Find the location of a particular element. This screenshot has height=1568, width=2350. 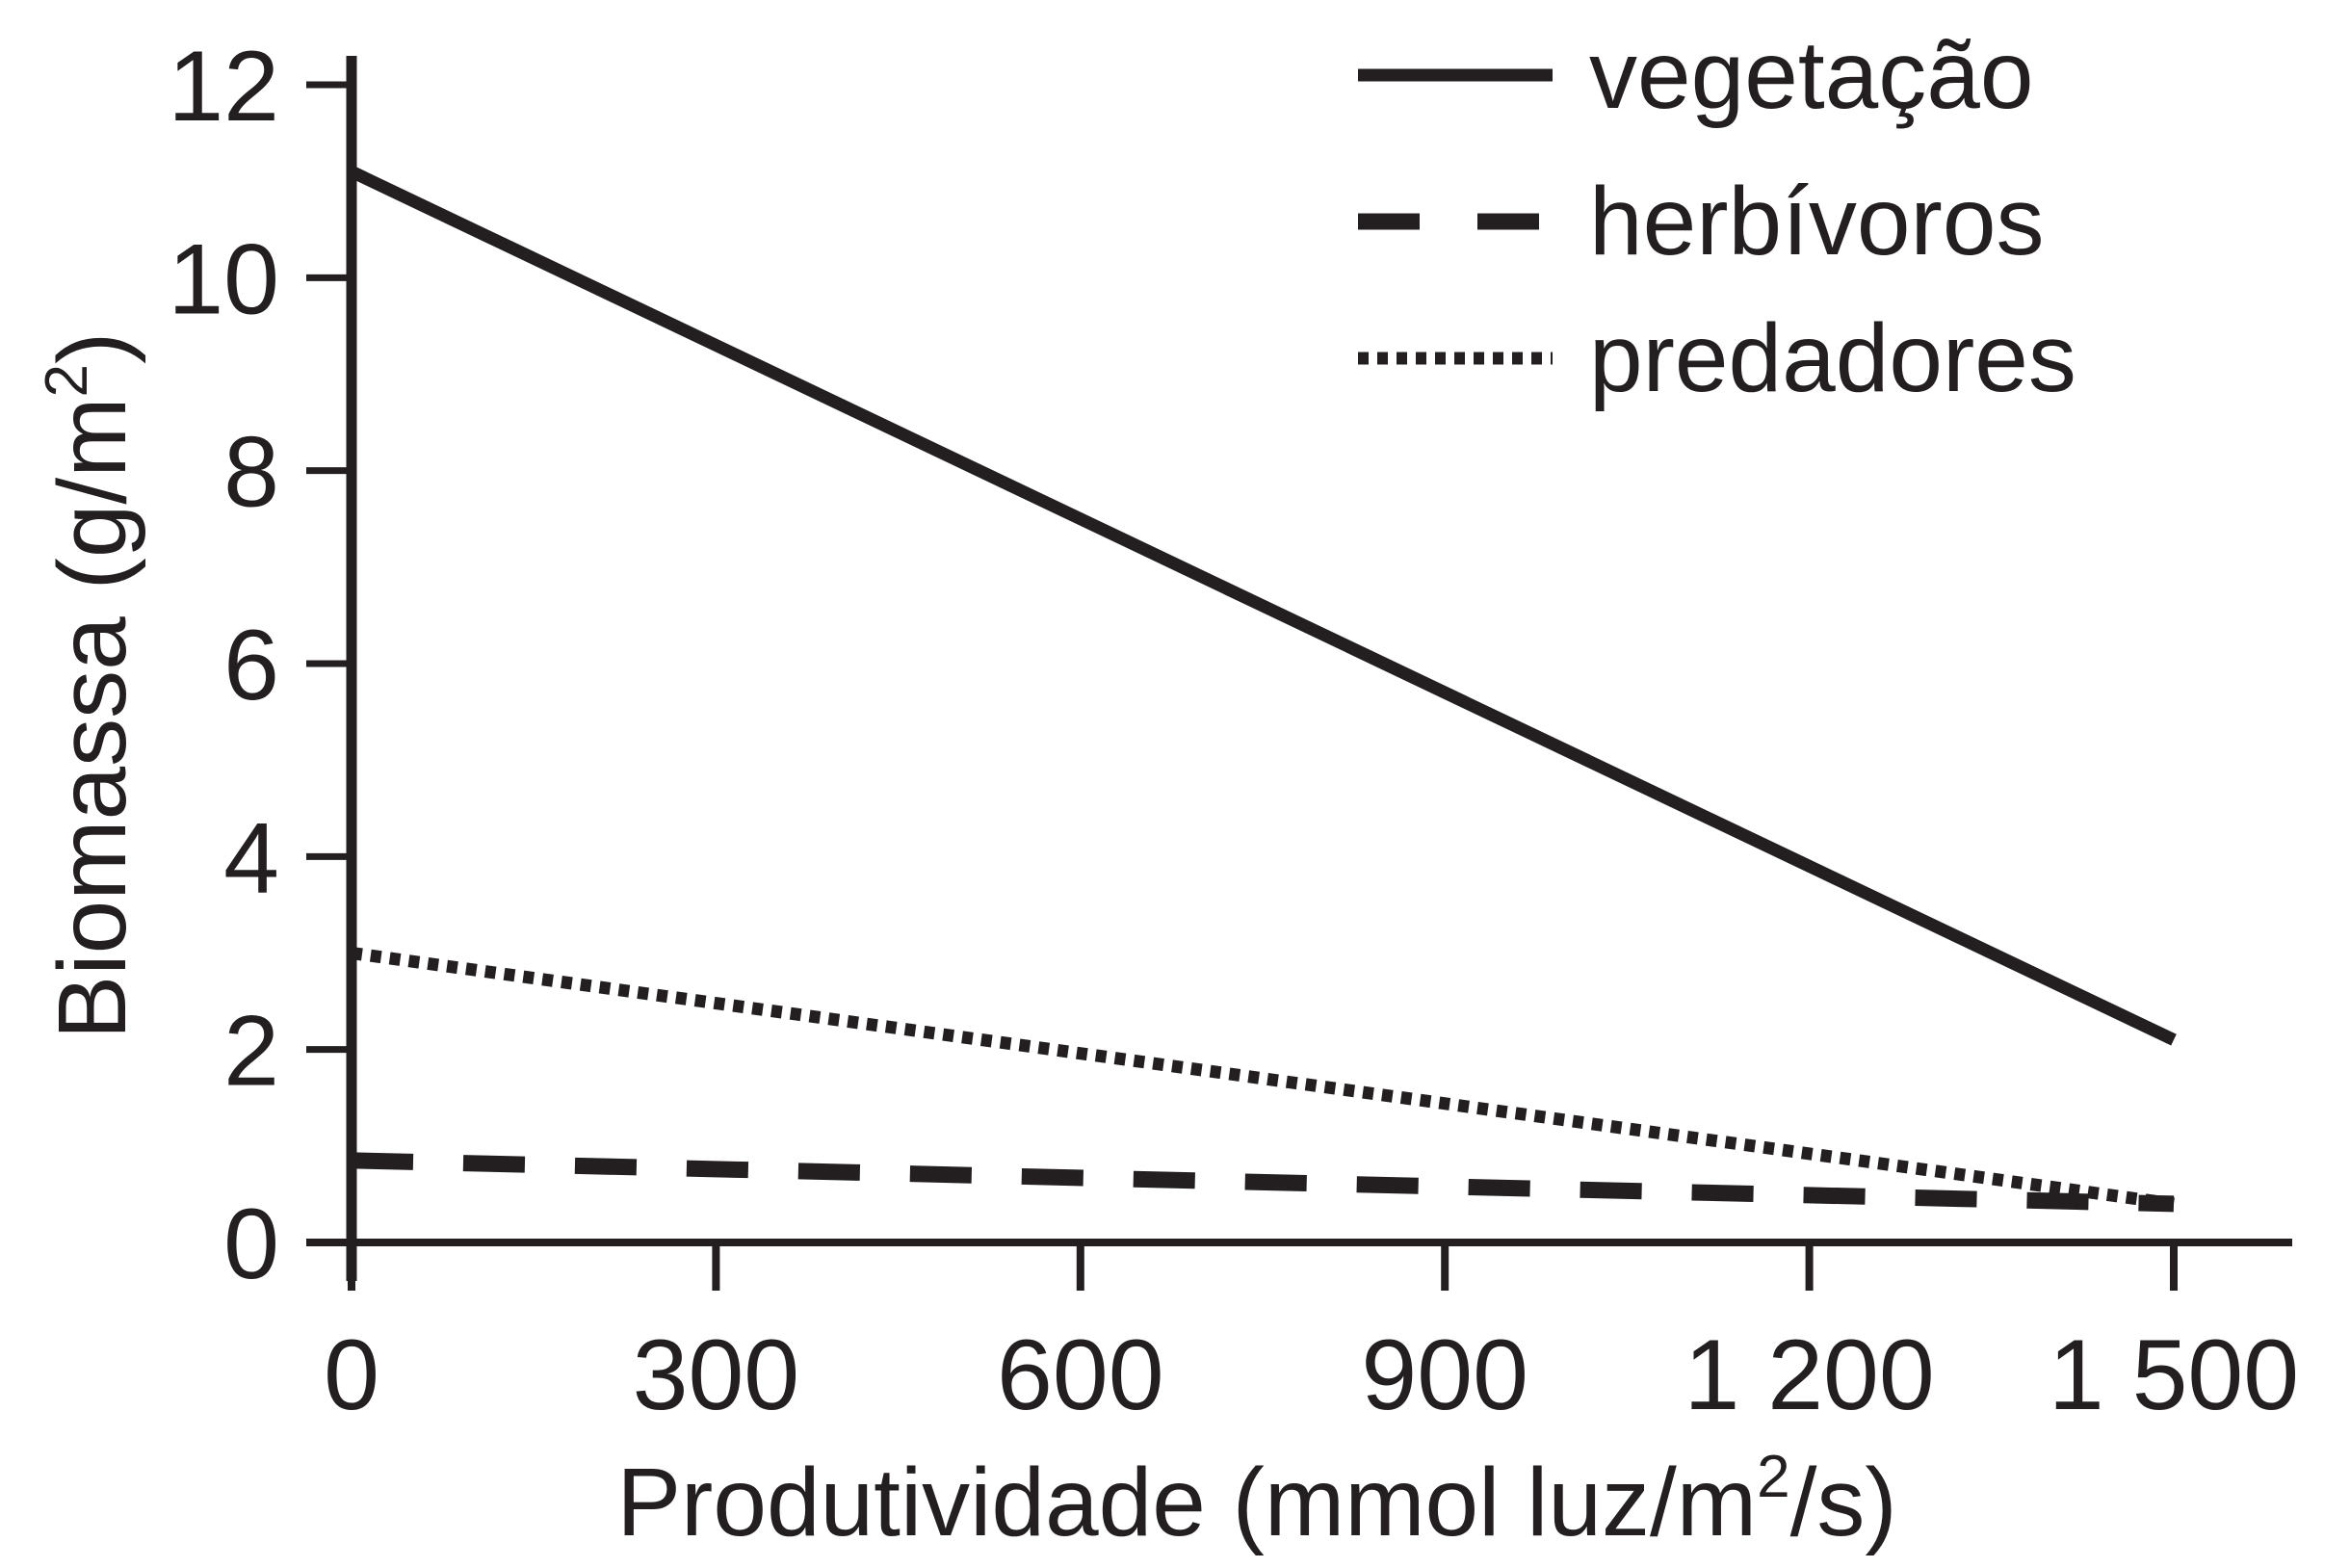

y-ticks: 0 2 4 6 8 10 12 is located at coordinates (260, 665).